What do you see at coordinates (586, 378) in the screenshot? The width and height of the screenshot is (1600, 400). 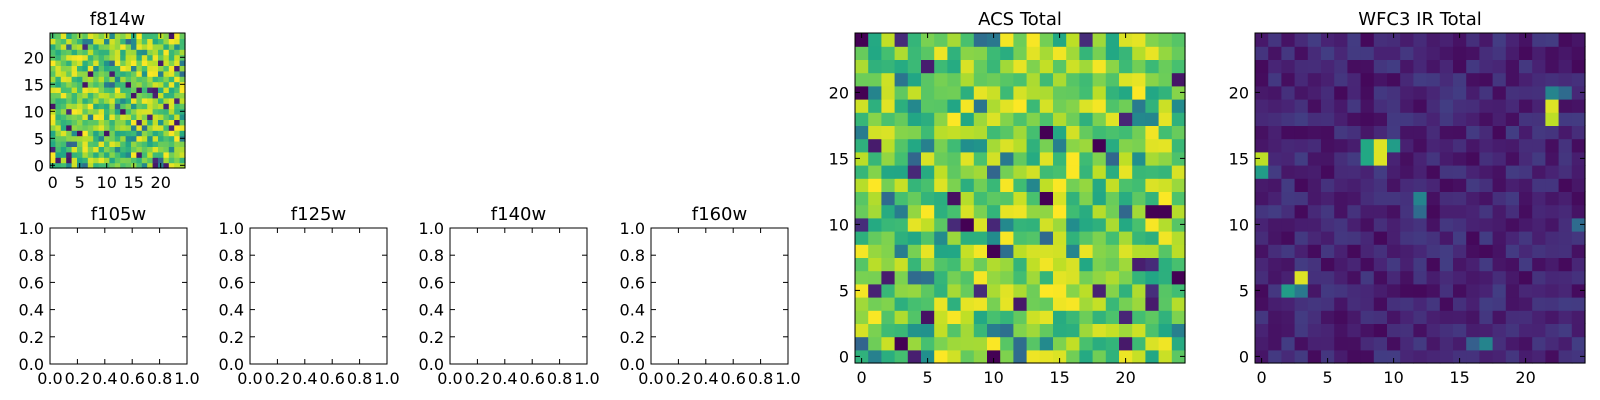 I see `x-tick-label: 1.0` at bounding box center [586, 378].